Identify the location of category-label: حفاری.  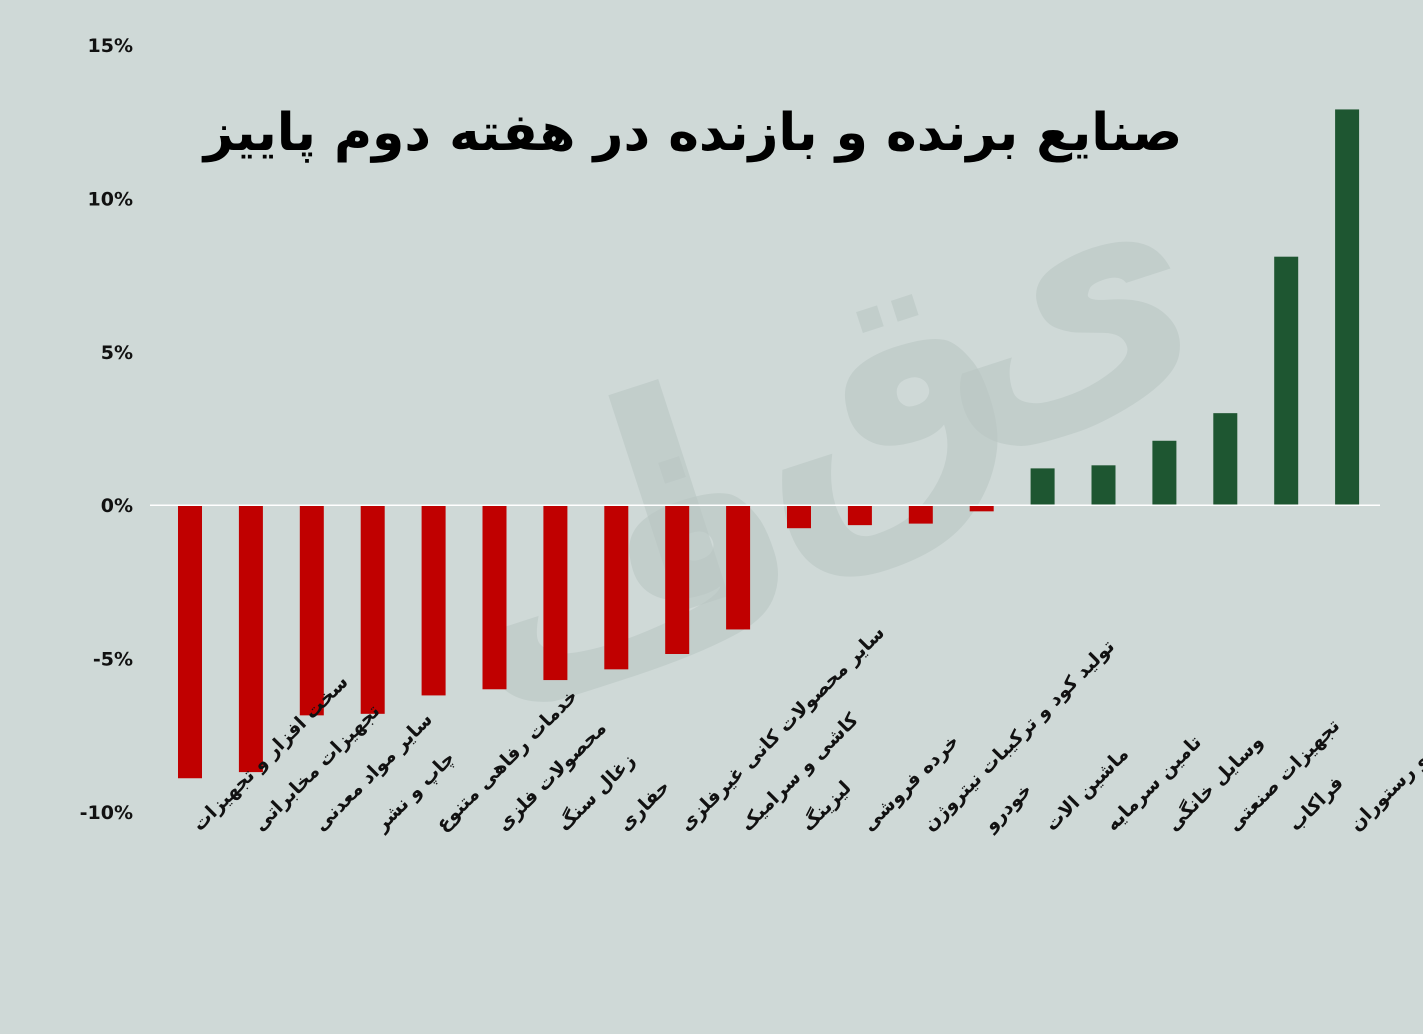
(644, 806).